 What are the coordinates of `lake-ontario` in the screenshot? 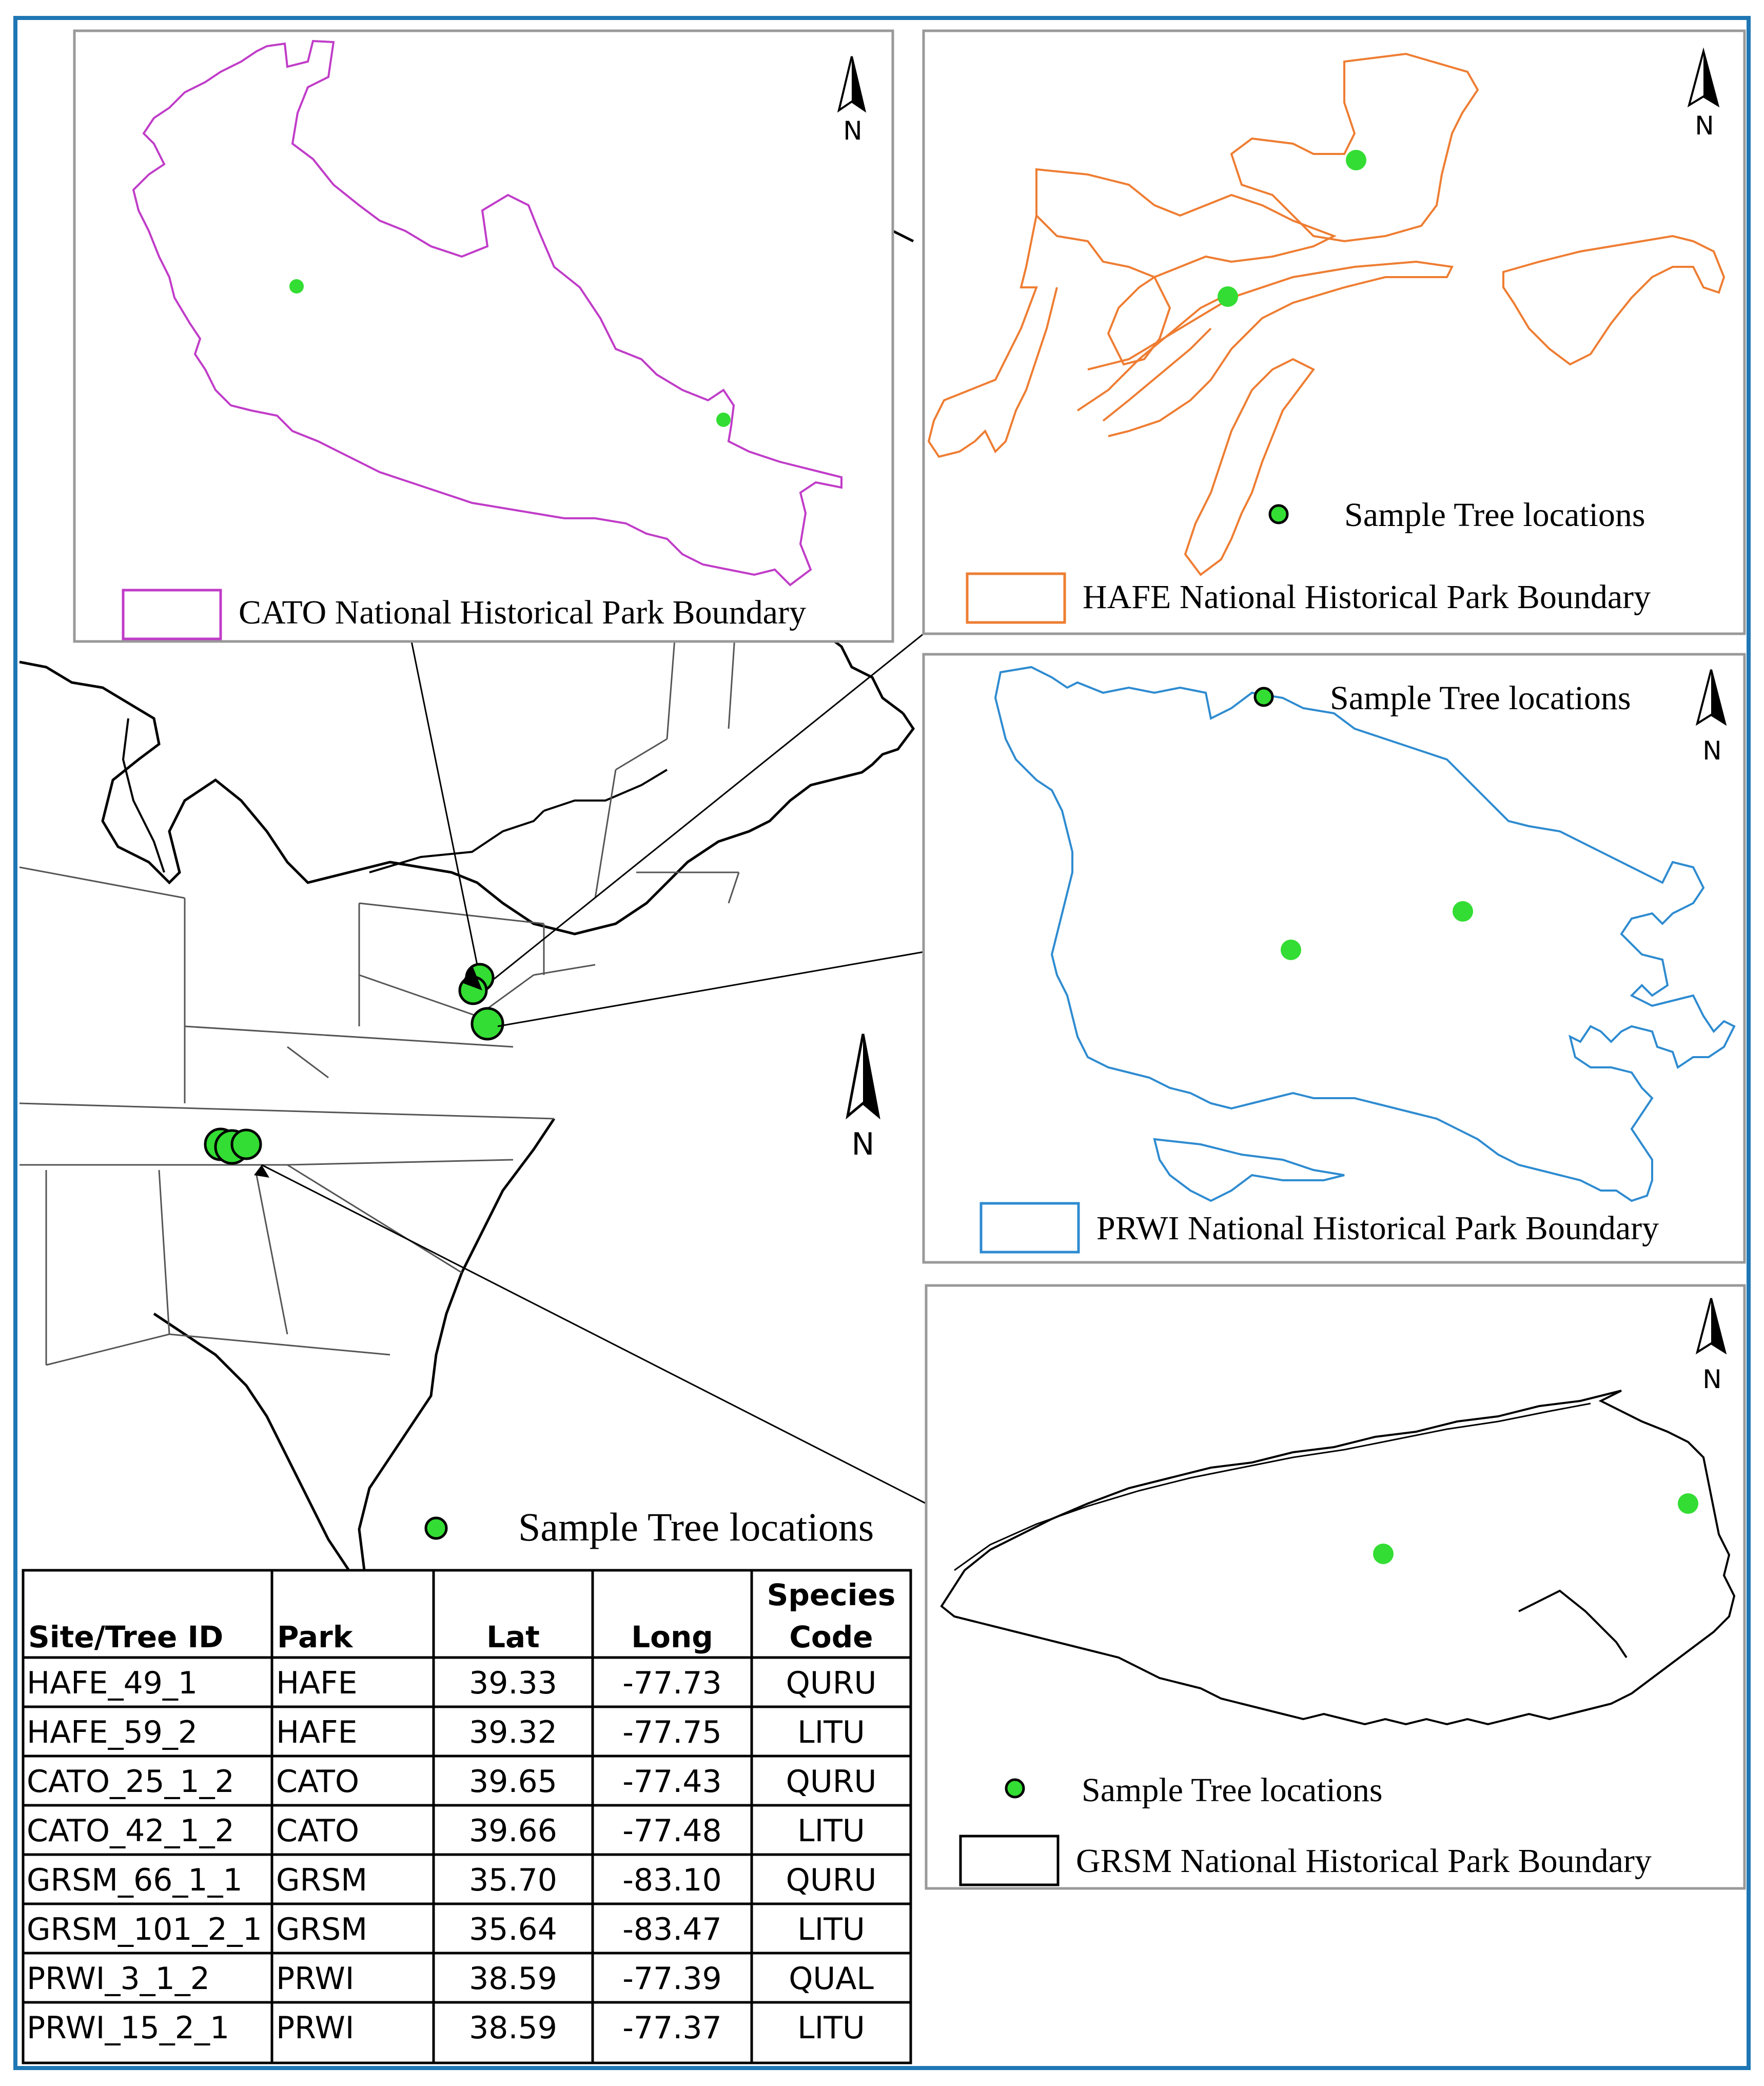 It's located at (605, 790).